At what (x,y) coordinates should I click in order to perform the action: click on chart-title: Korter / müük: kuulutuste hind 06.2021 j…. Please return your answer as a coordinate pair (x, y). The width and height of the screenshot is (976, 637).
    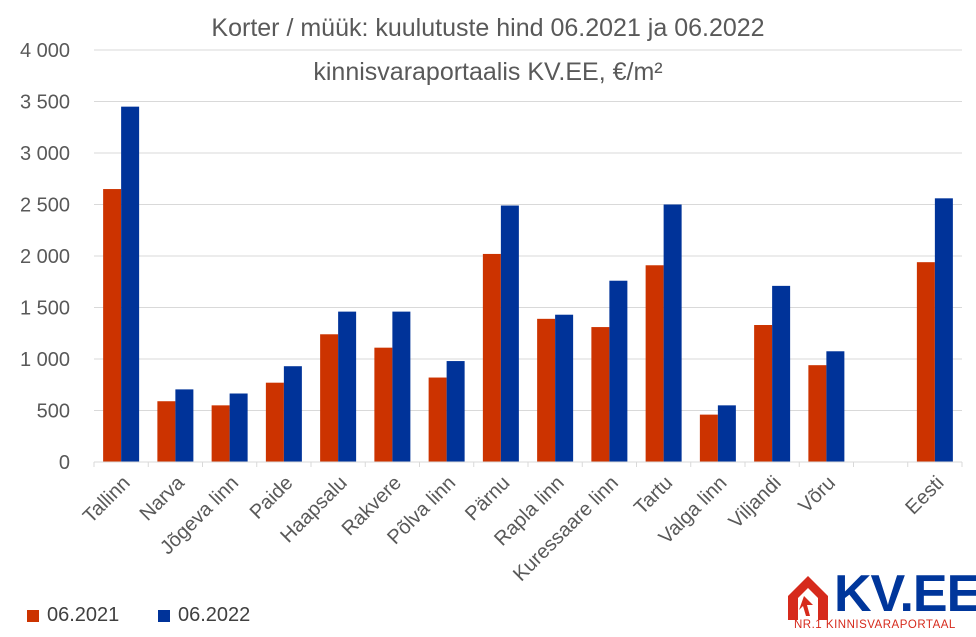
    Looking at the image, I should click on (488, 28).